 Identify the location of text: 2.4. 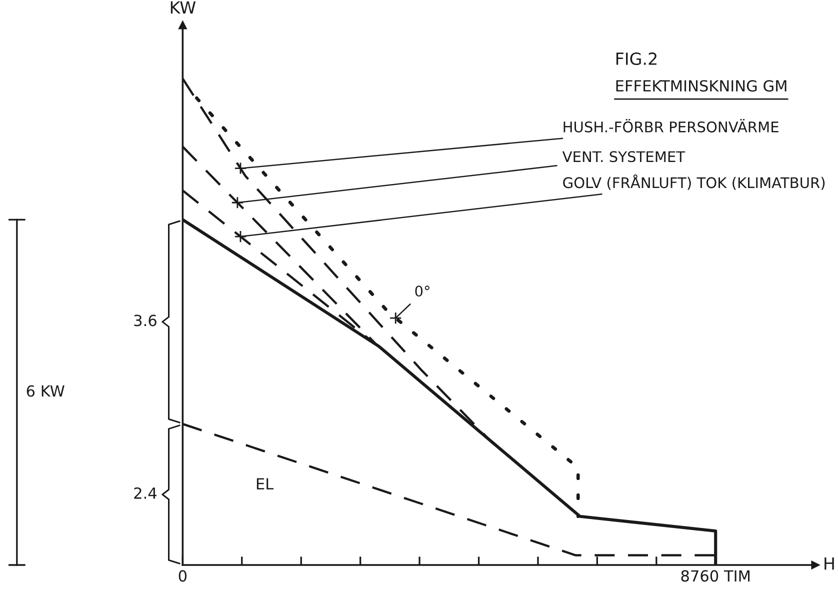
(145, 493).